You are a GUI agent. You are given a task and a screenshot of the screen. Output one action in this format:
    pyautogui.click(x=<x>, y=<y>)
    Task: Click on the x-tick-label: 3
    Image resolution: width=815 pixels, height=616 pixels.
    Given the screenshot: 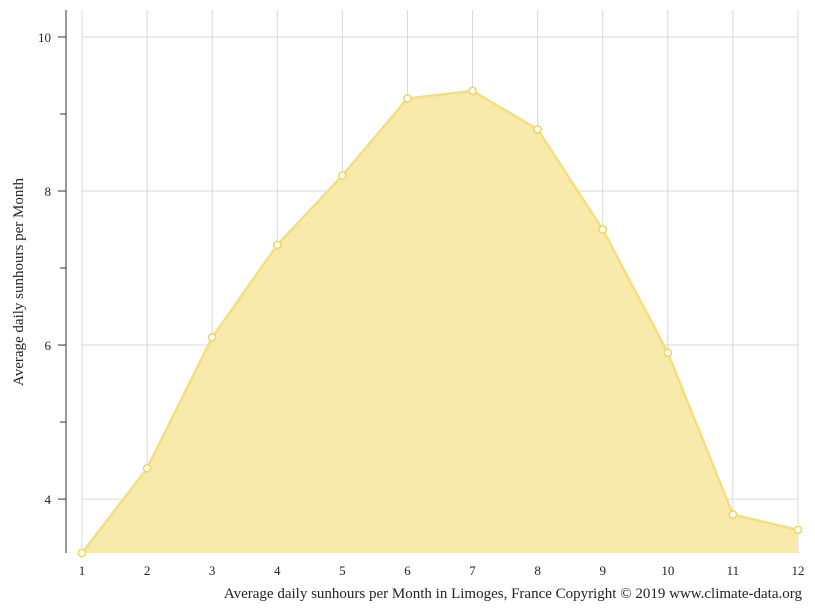 What is the action you would take?
    pyautogui.click(x=212, y=570)
    